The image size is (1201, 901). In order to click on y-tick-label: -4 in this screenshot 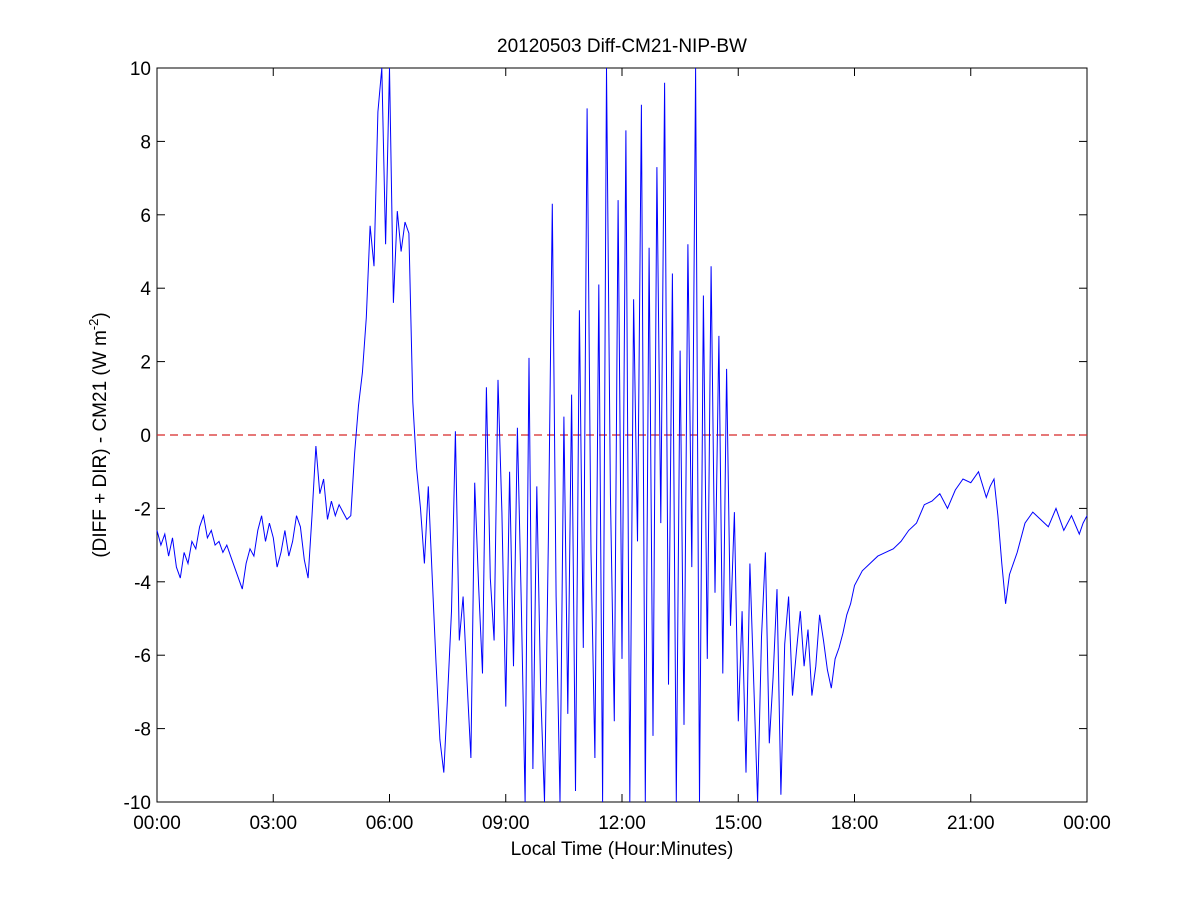, I will do `click(142, 583)`.